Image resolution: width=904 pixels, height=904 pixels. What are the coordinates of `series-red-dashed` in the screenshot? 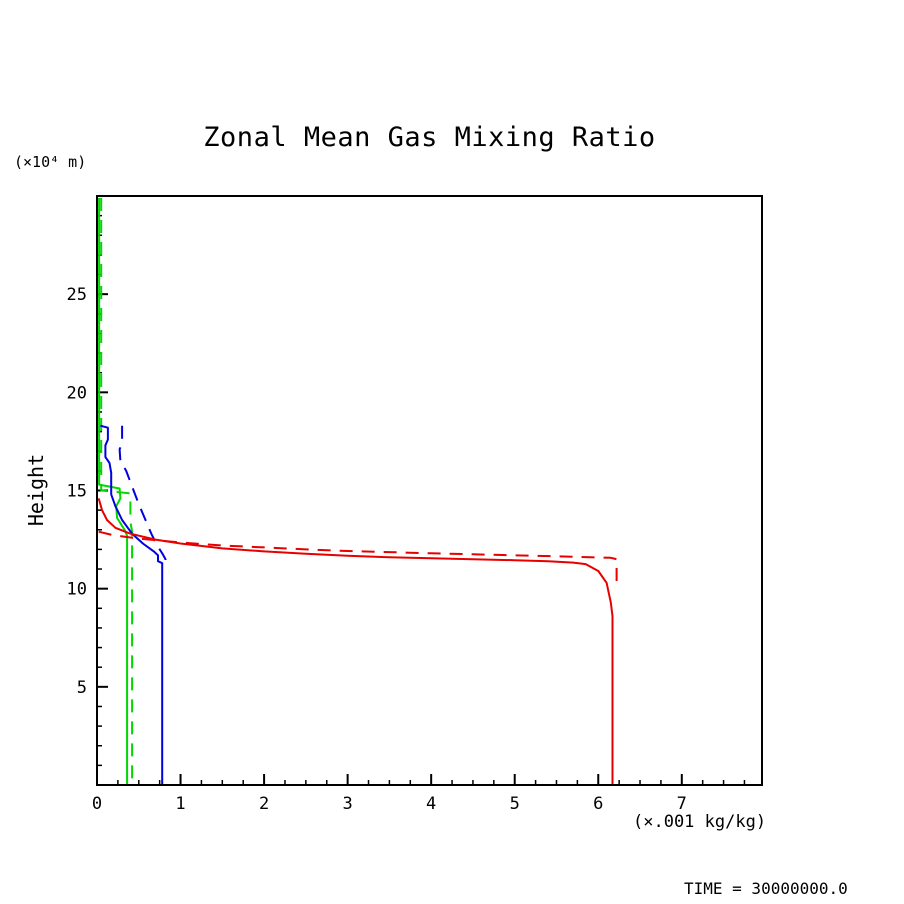 It's located at (358, 556).